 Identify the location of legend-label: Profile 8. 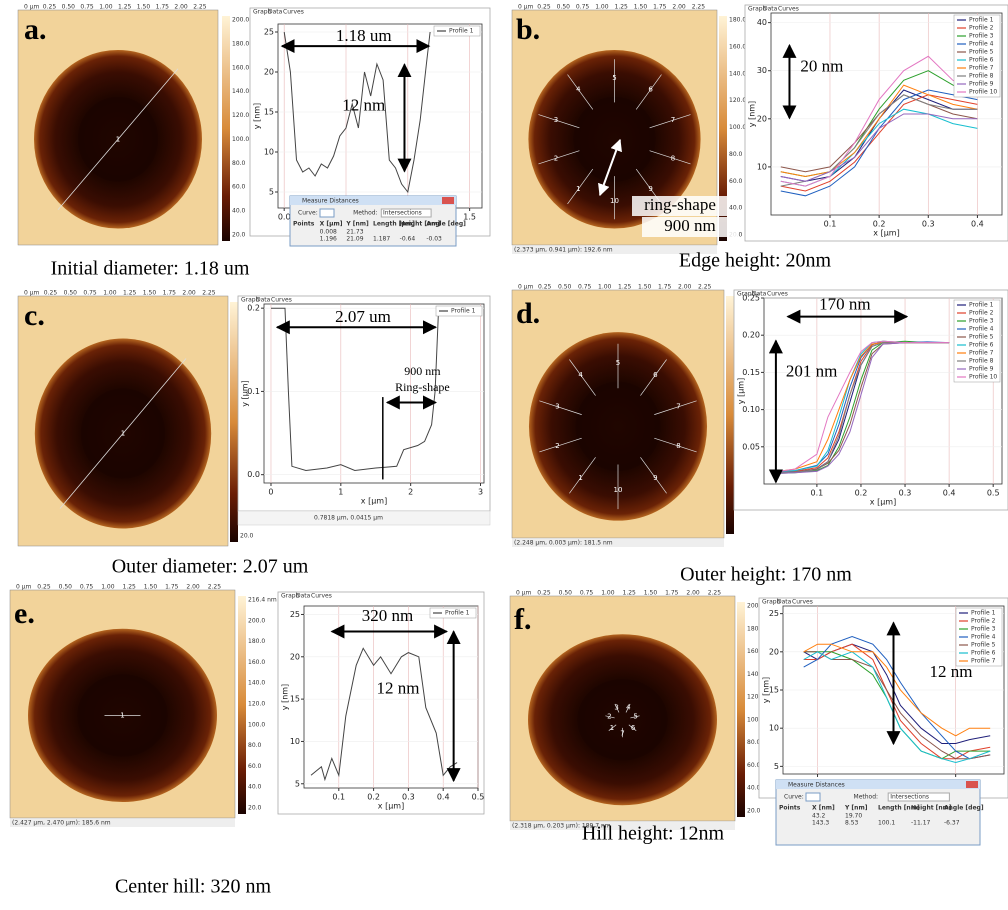
(981, 361).